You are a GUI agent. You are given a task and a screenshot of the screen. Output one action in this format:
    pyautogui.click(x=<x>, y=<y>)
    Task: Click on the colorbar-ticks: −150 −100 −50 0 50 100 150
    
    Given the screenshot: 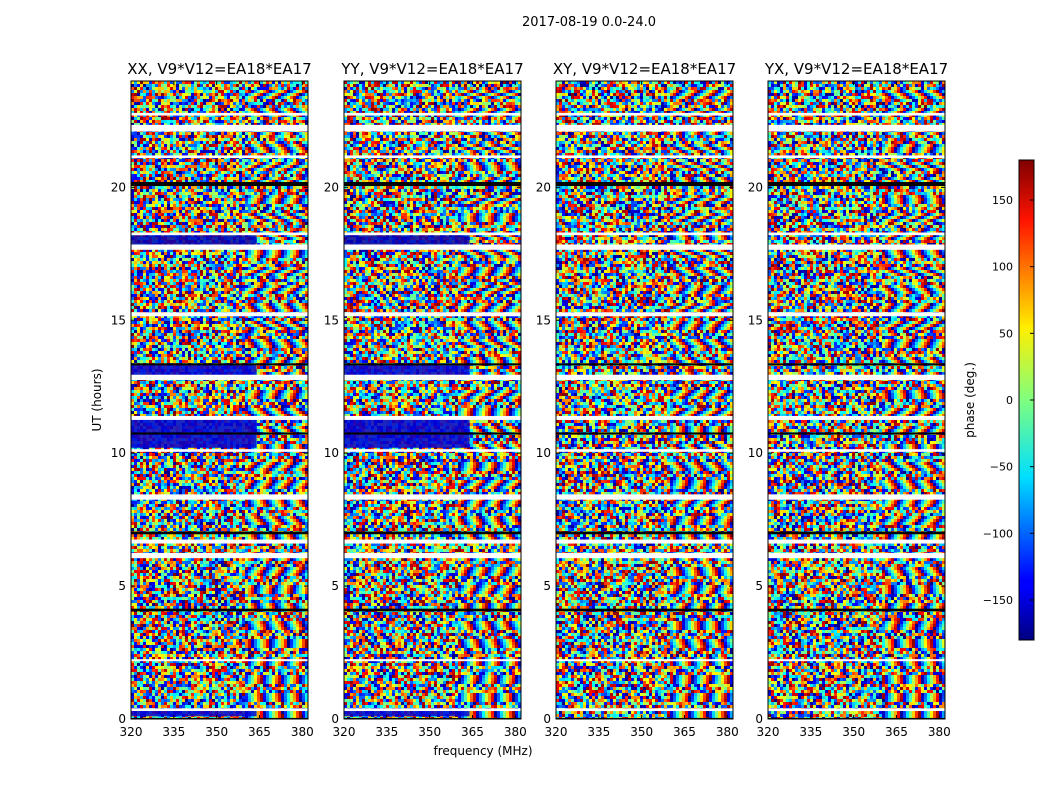 What is the action you would take?
    pyautogui.click(x=1008, y=400)
    